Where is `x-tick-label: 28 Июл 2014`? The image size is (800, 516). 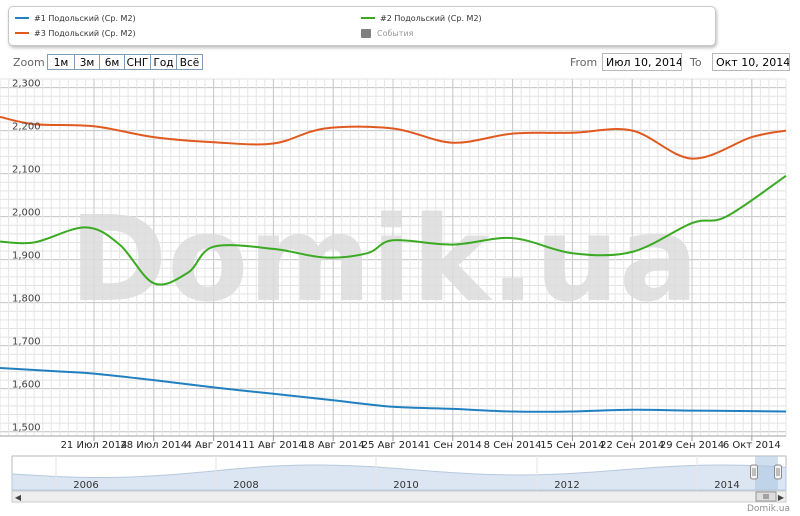
x-tick-label: 28 Июл 2014 is located at coordinates (153, 445).